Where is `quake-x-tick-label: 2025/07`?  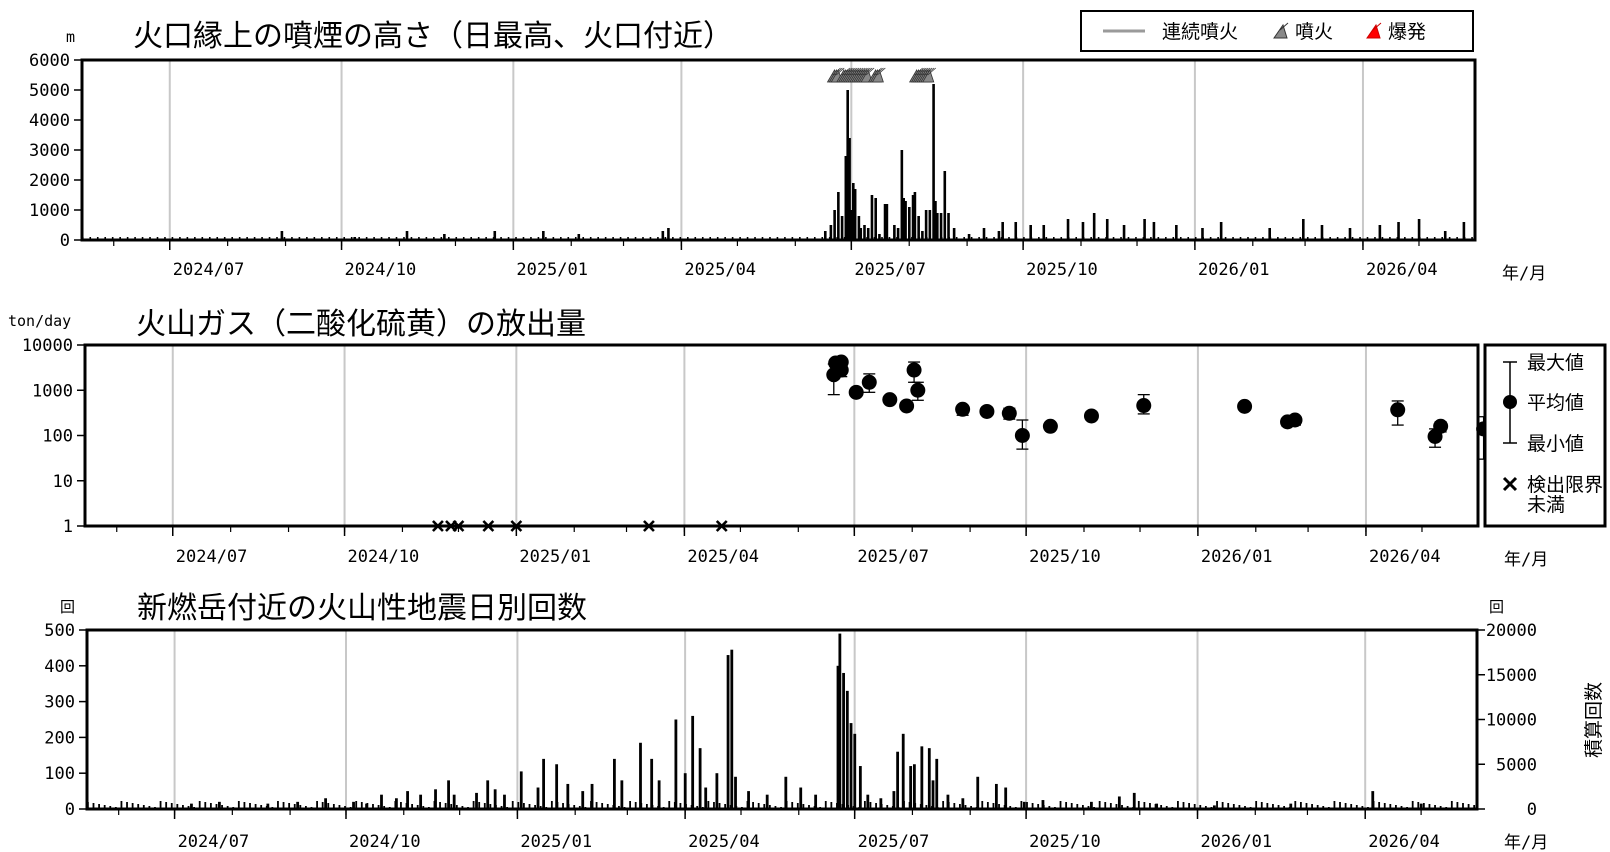
quake-x-tick-label: 2025/07 is located at coordinates (894, 842).